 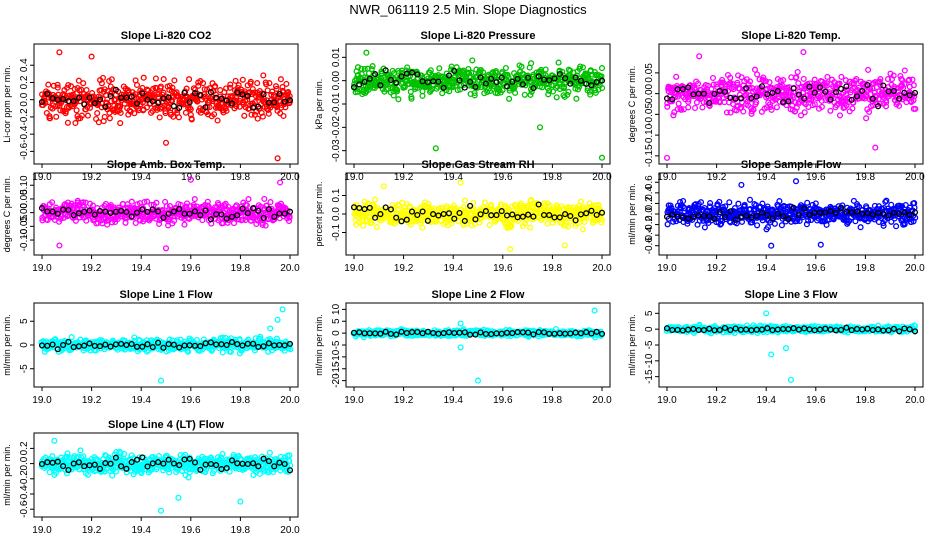 What do you see at coordinates (816, 177) in the screenshot?
I see `x-tick-label: 19.6` at bounding box center [816, 177].